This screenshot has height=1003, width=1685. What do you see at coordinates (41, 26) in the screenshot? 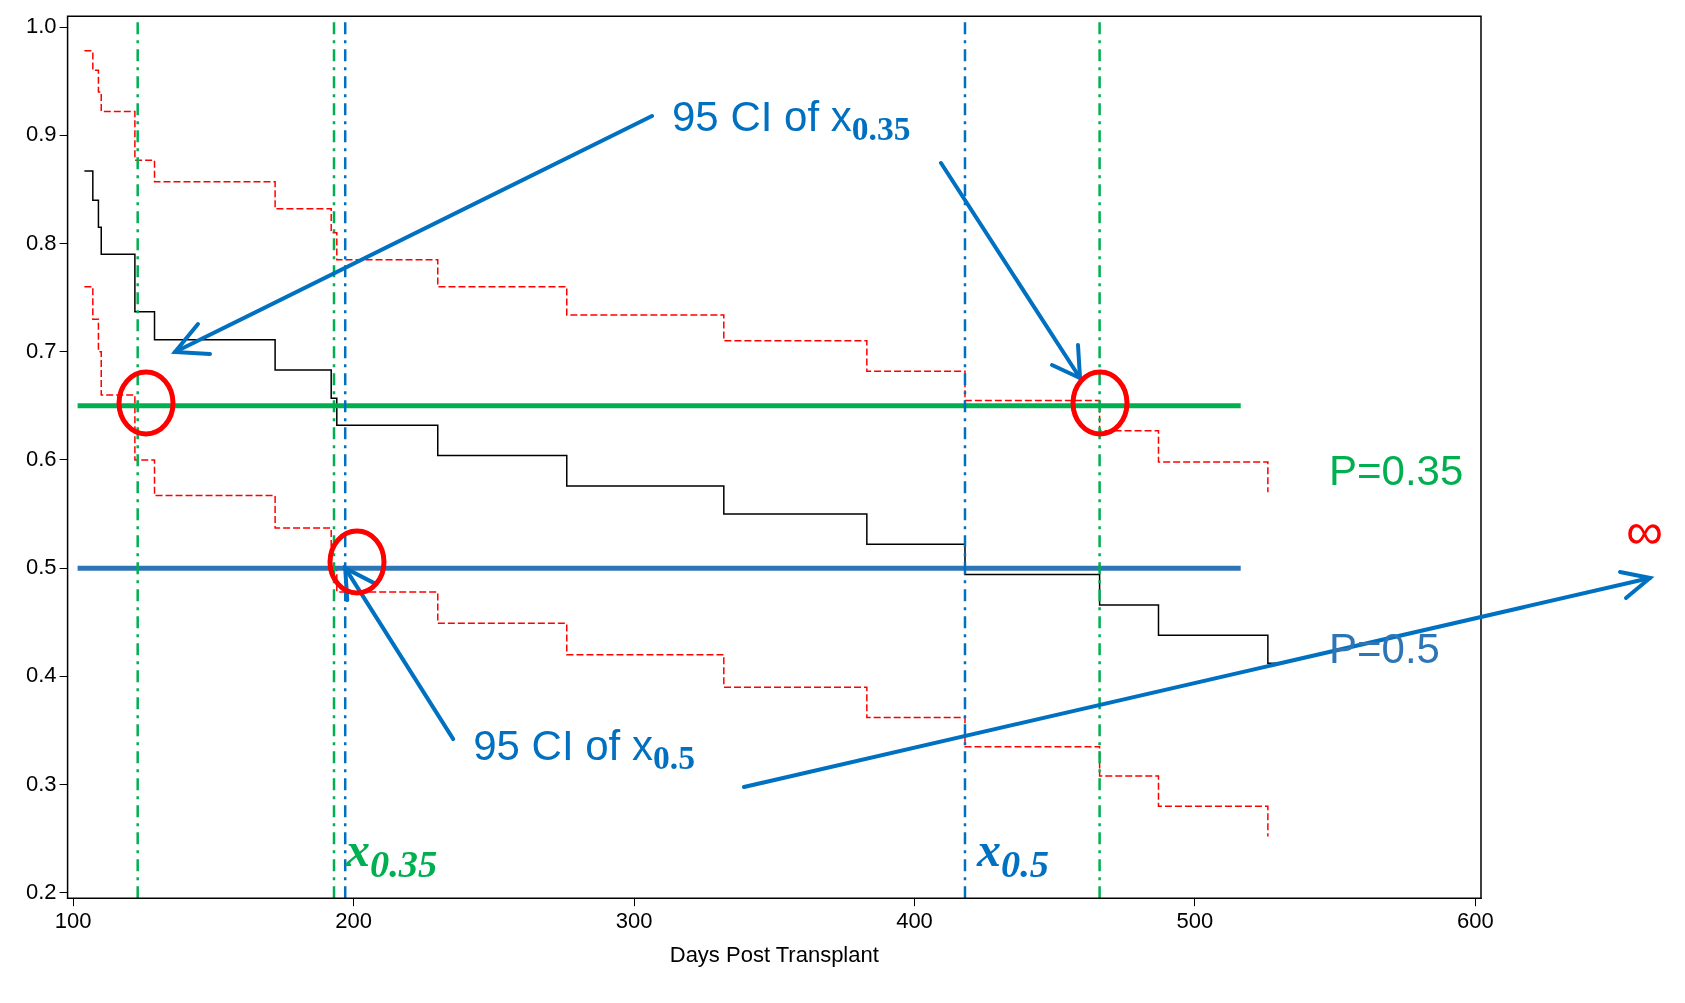
I see `y-tick-label: 1.0` at bounding box center [41, 26].